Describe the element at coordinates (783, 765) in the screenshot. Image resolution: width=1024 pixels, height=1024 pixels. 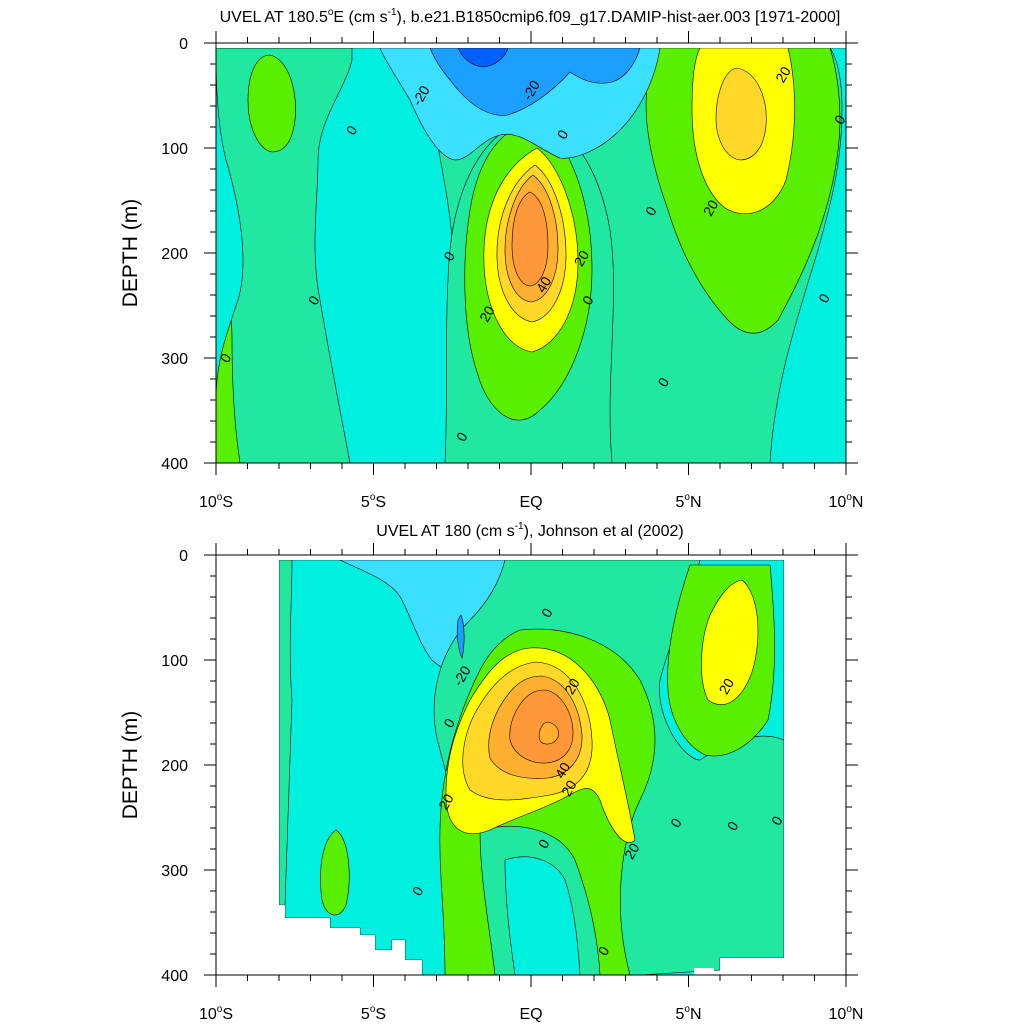
I see `obs-missing-right` at that location.